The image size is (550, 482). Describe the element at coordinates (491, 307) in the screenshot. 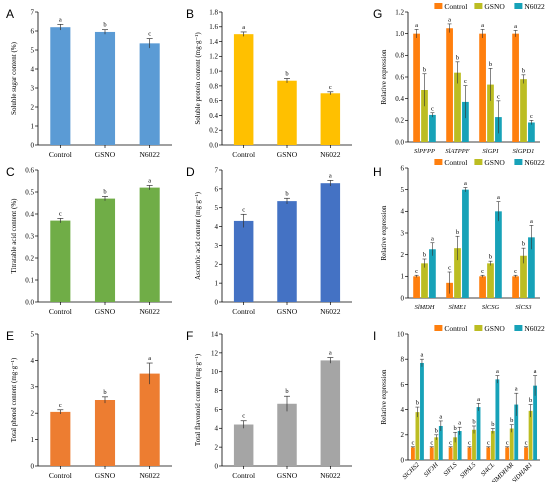

I see `x-tick-label: SlCSG` at that location.